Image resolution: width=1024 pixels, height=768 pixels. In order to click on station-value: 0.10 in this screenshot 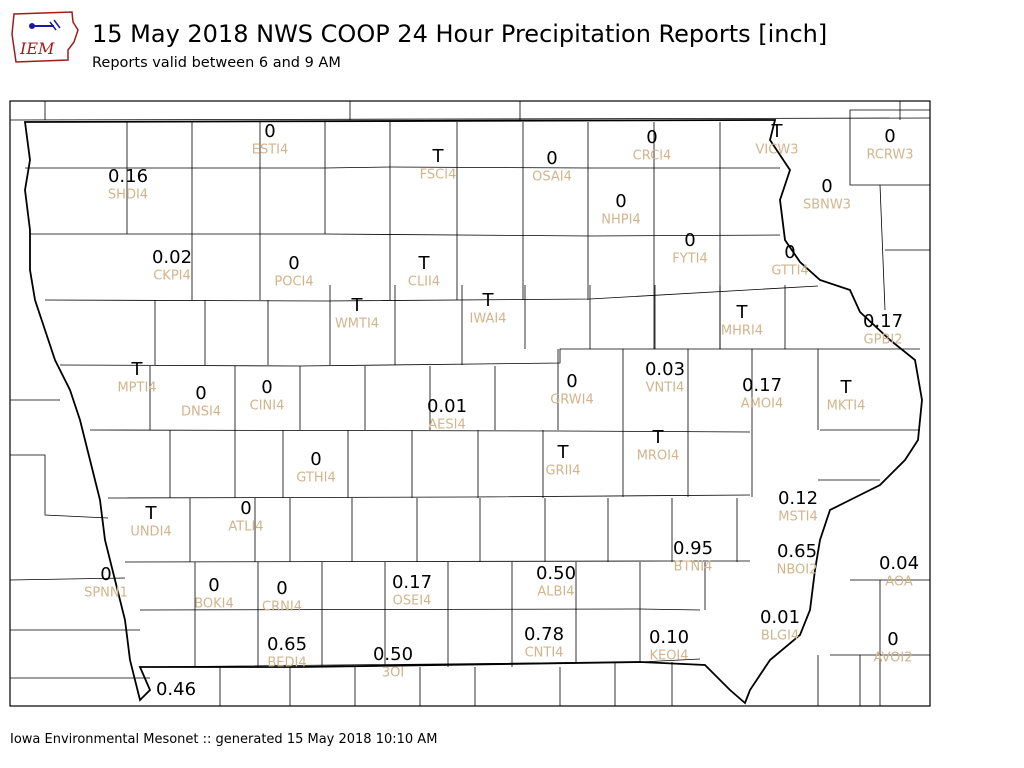, I will do `click(669, 637)`.